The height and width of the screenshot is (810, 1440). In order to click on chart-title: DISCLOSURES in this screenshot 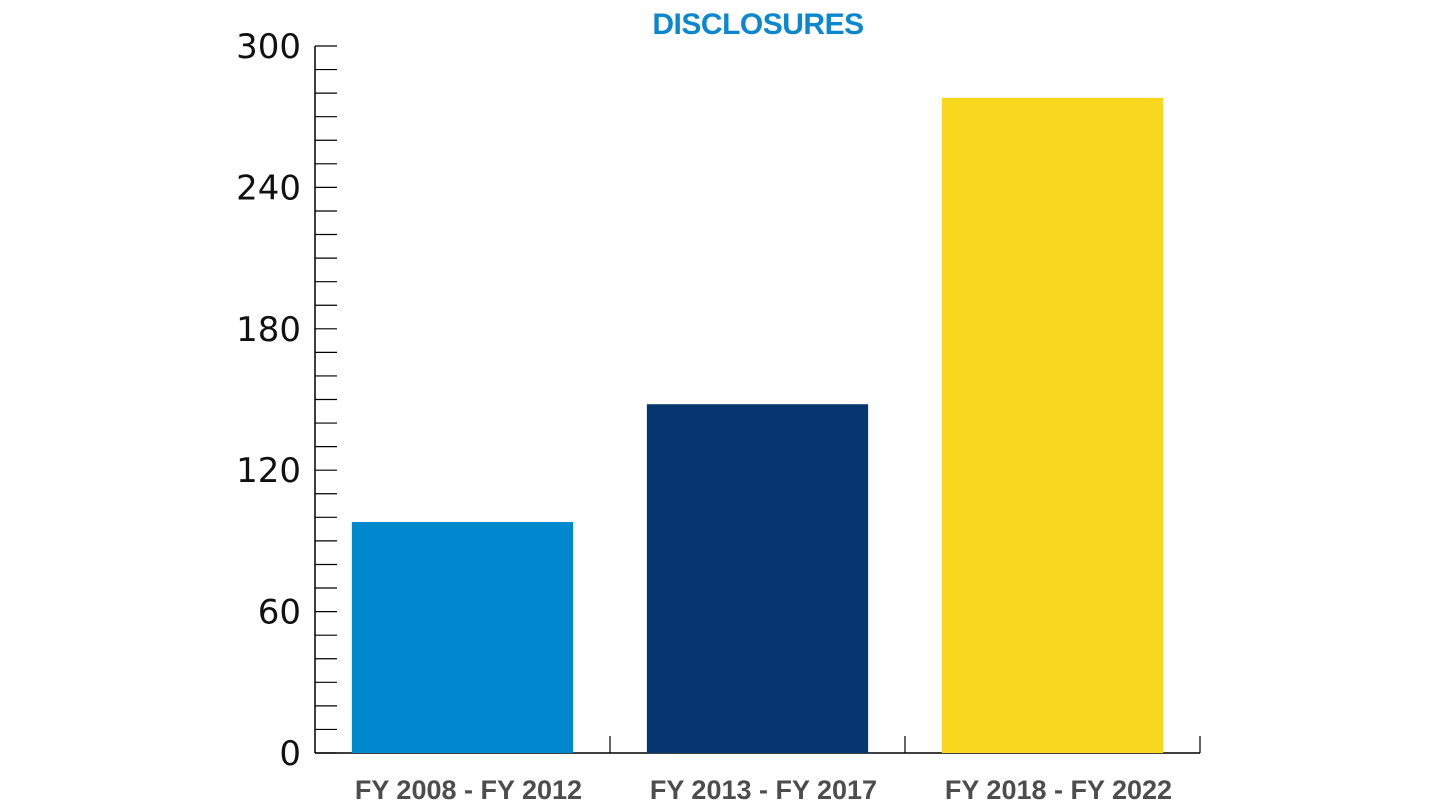, I will do `click(757, 24)`.